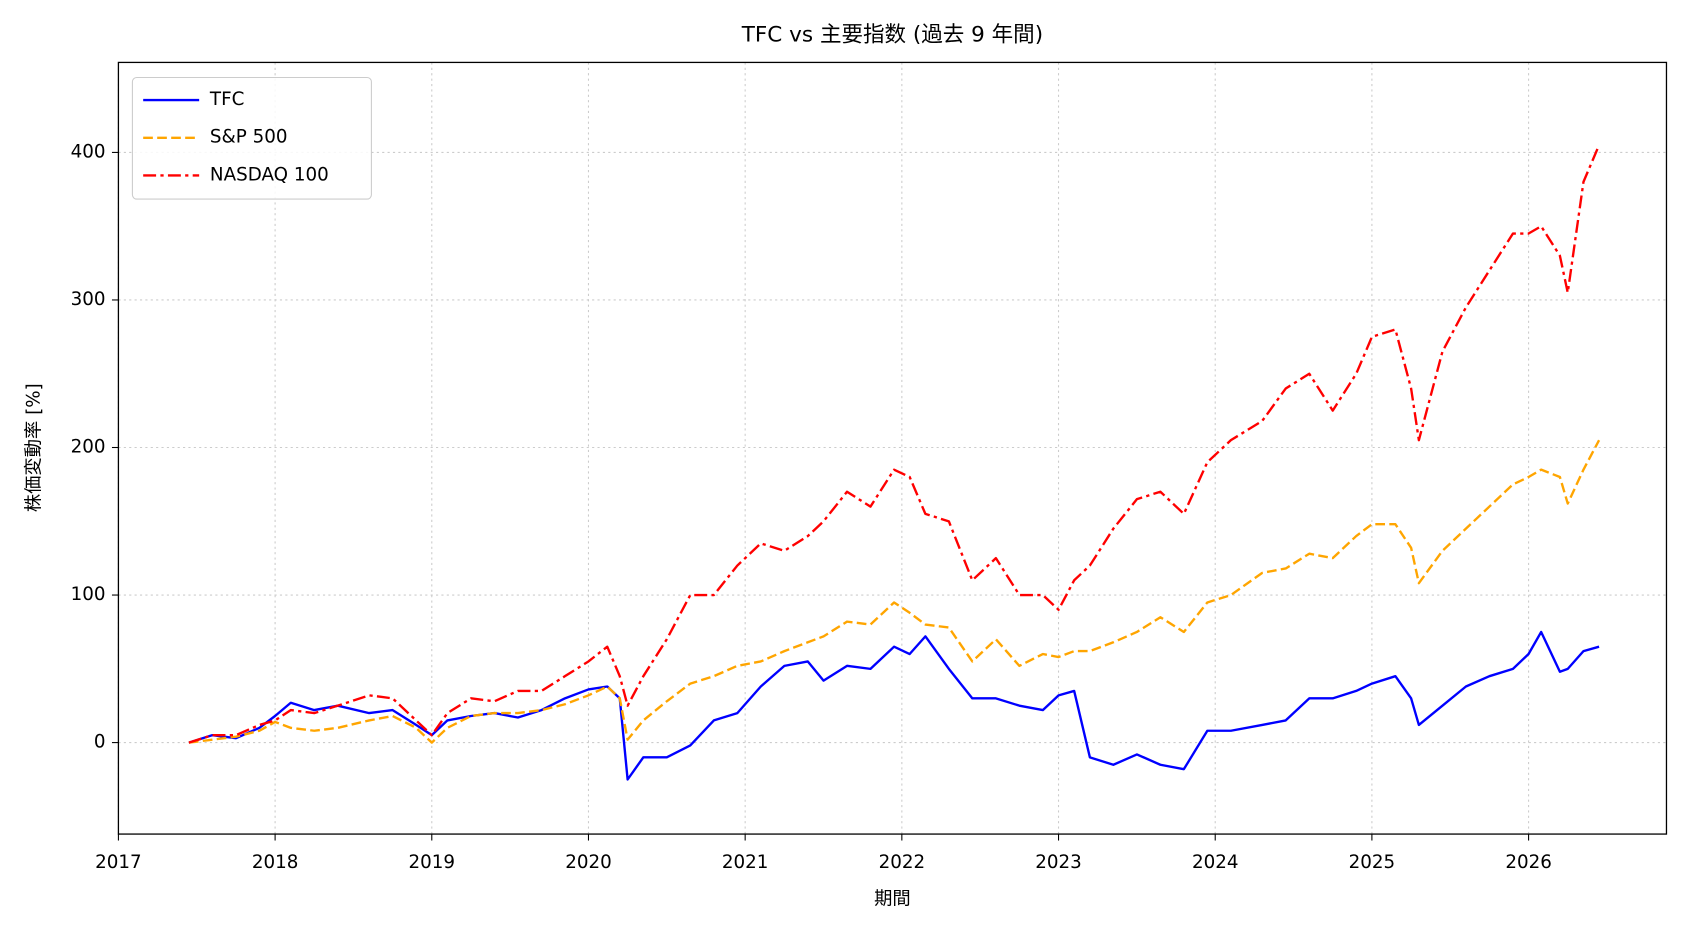 This screenshot has height=932, width=1688. I want to click on series-line, so click(894, 705).